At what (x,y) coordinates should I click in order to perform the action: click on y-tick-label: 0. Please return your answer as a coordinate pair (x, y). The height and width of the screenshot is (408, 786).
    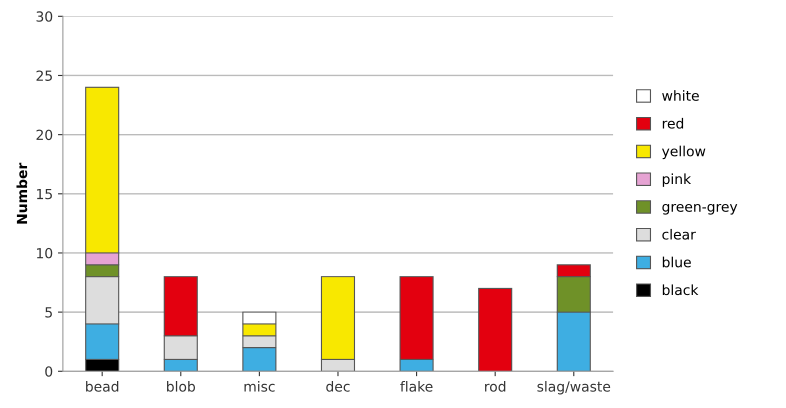
    Looking at the image, I should click on (48, 371).